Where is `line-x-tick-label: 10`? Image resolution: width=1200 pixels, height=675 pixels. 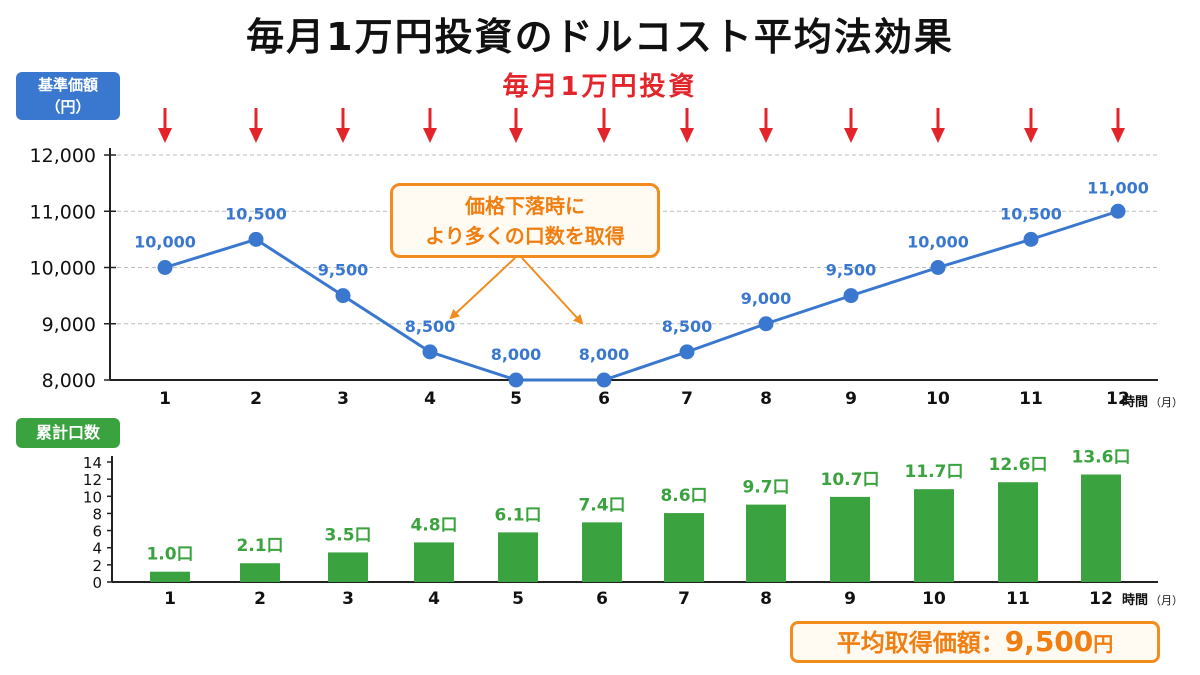 line-x-tick-label: 10 is located at coordinates (938, 399).